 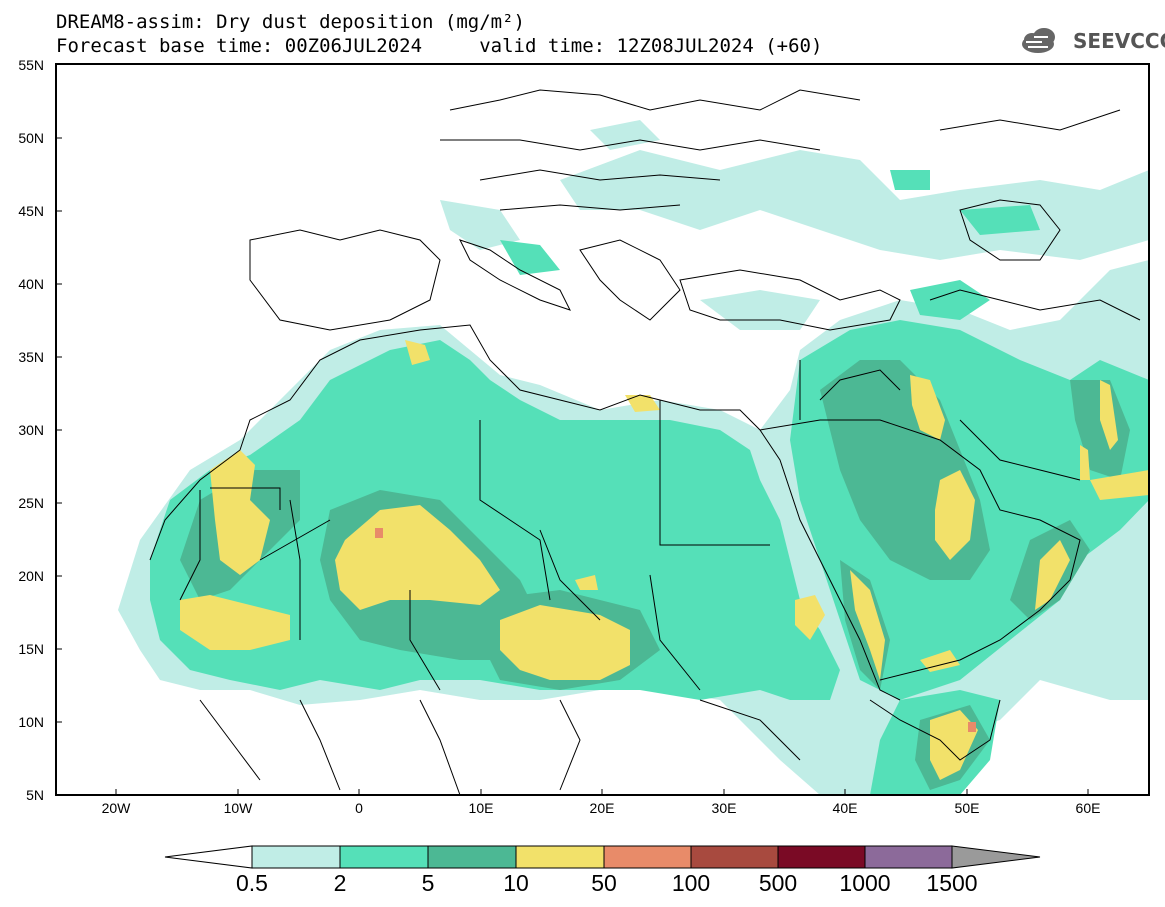 I want to click on lat-label-30n: 30N, so click(x=31, y=430).